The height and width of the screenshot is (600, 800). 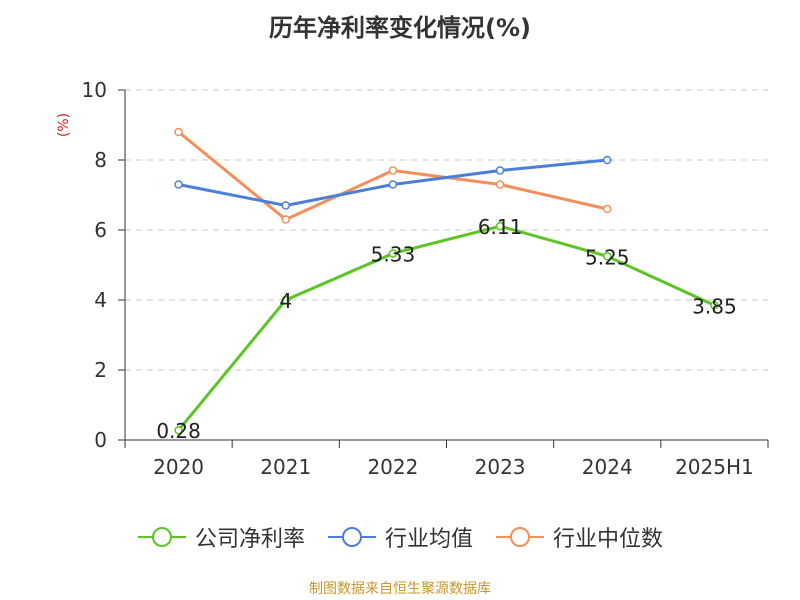 I want to click on data-label: 5.25, so click(x=607, y=257).